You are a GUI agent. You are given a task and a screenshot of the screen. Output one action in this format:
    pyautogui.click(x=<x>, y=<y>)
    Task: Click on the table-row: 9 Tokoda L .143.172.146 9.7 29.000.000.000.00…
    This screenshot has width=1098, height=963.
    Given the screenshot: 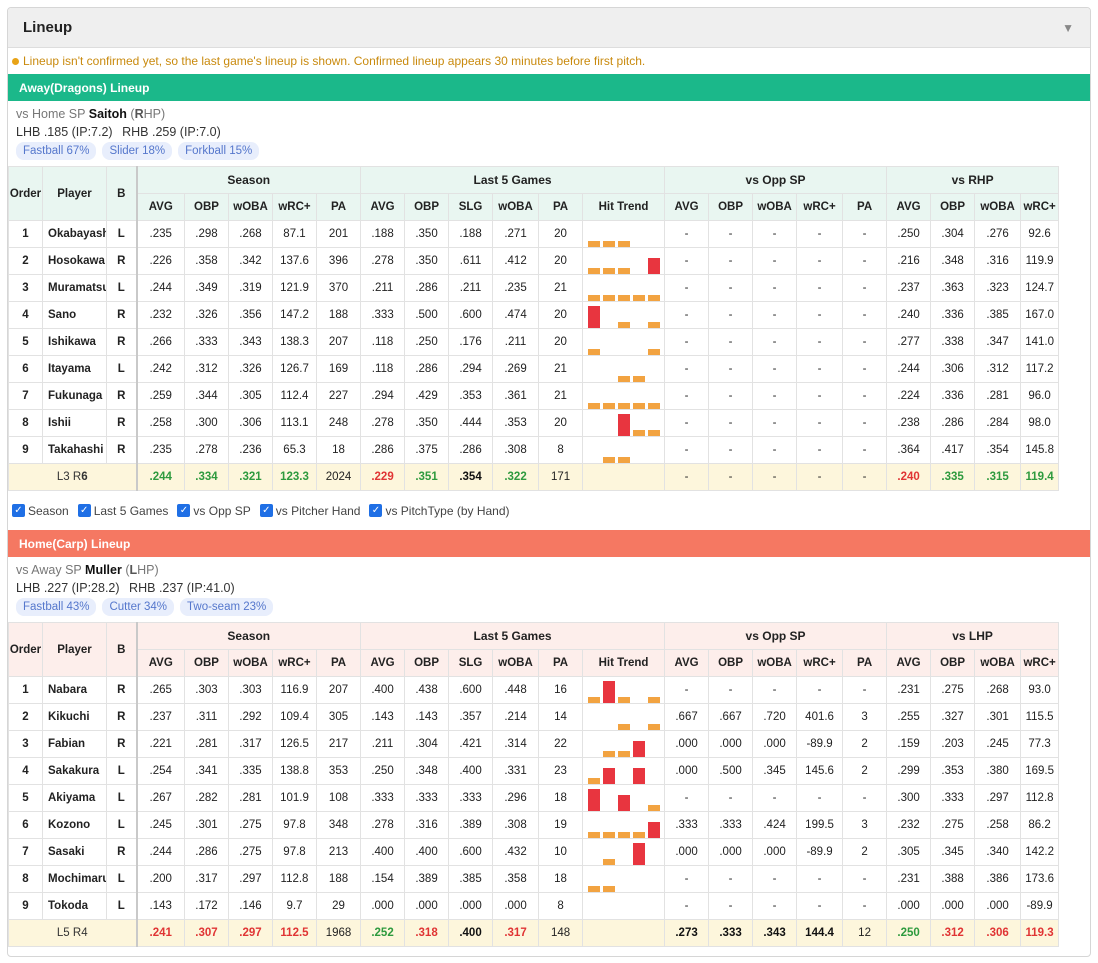 What is the action you would take?
    pyautogui.click(x=534, y=906)
    